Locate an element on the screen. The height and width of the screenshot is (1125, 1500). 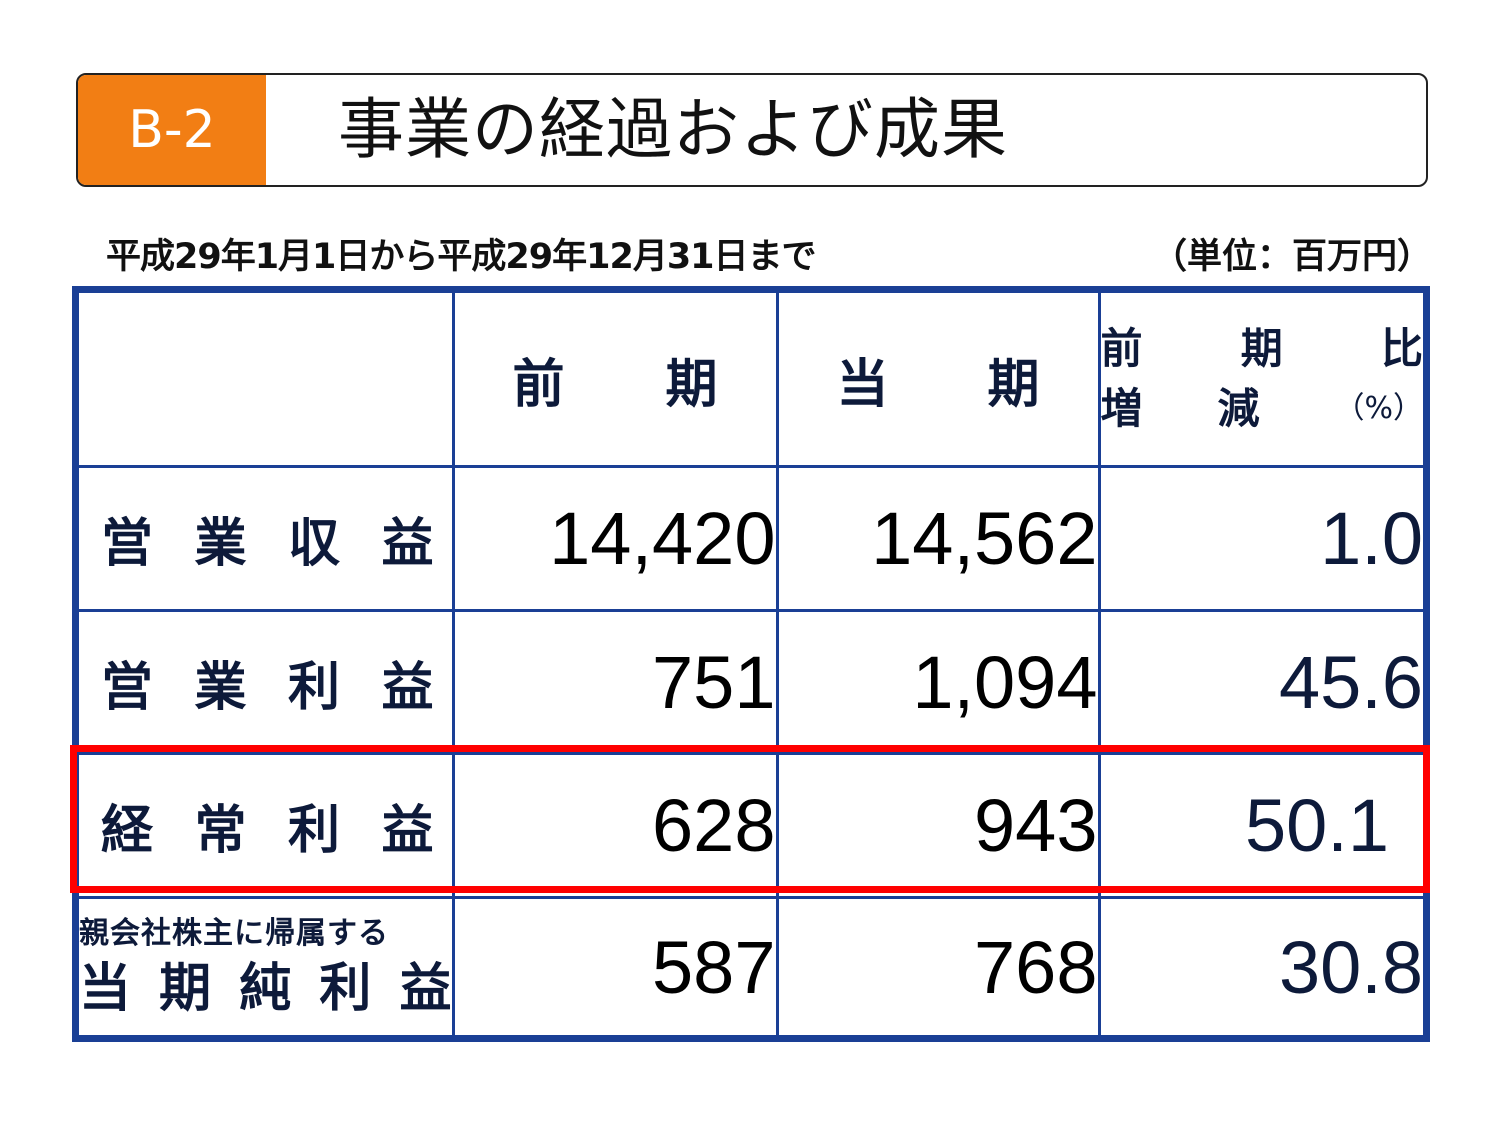
table-row: 営 業 利 益 751 1,094 45.6 is located at coordinates (751, 682).